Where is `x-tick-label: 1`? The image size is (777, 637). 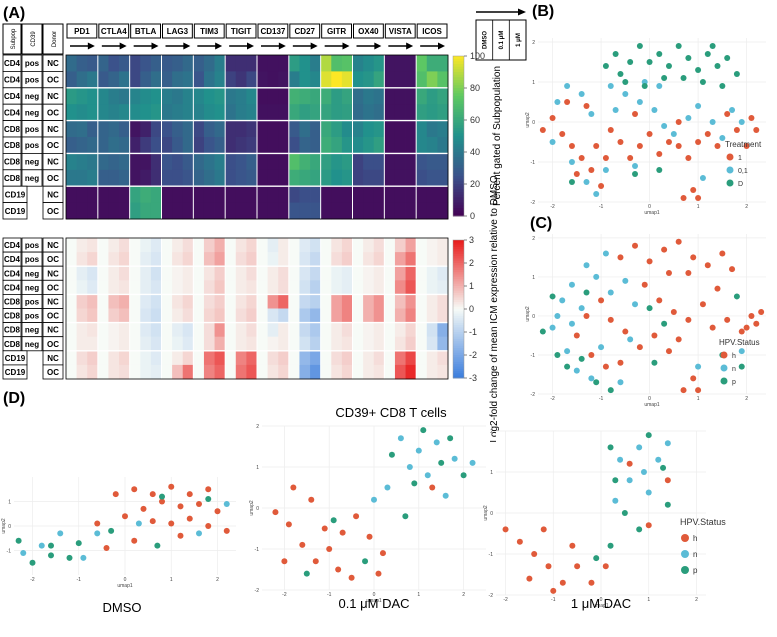 x-tick-label: 1 is located at coordinates (698, 207).